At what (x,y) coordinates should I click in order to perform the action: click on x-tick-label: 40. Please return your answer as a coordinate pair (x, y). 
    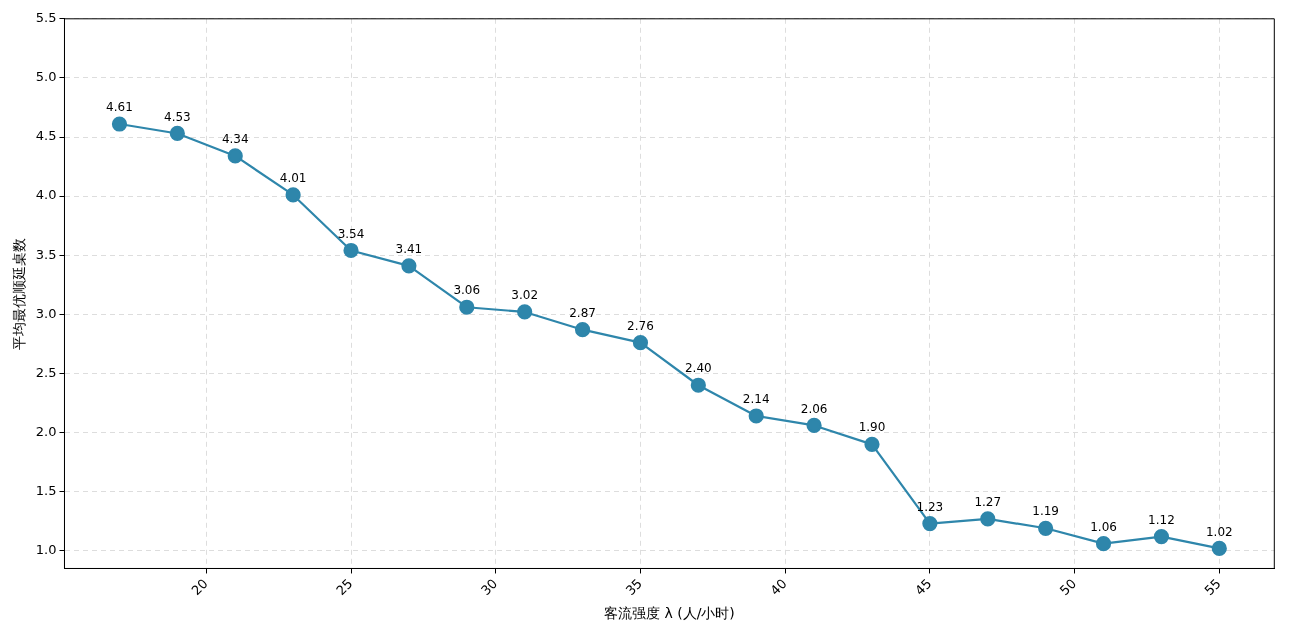
    Looking at the image, I should click on (778, 587).